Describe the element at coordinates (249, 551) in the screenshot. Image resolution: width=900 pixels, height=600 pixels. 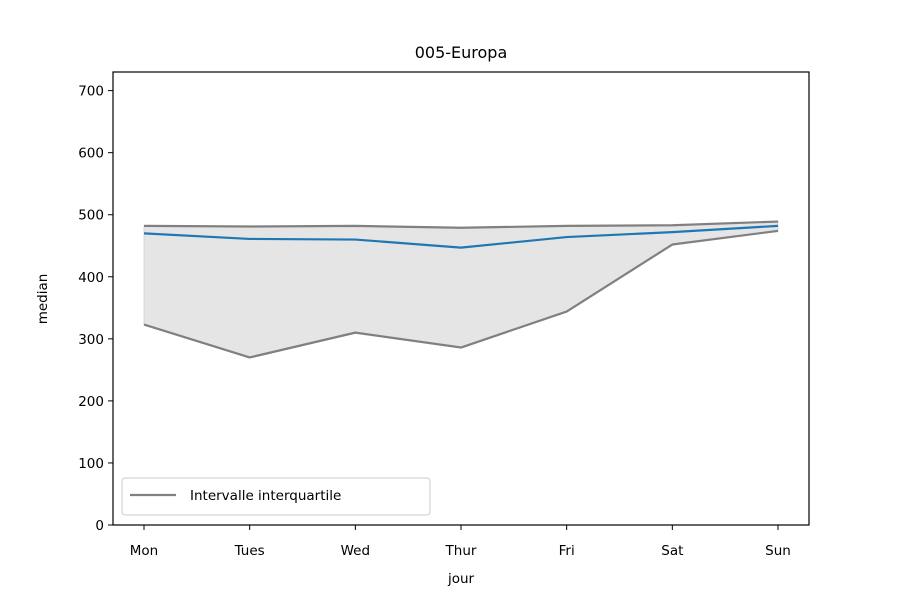
I see `x-tick-label: Tues` at that location.